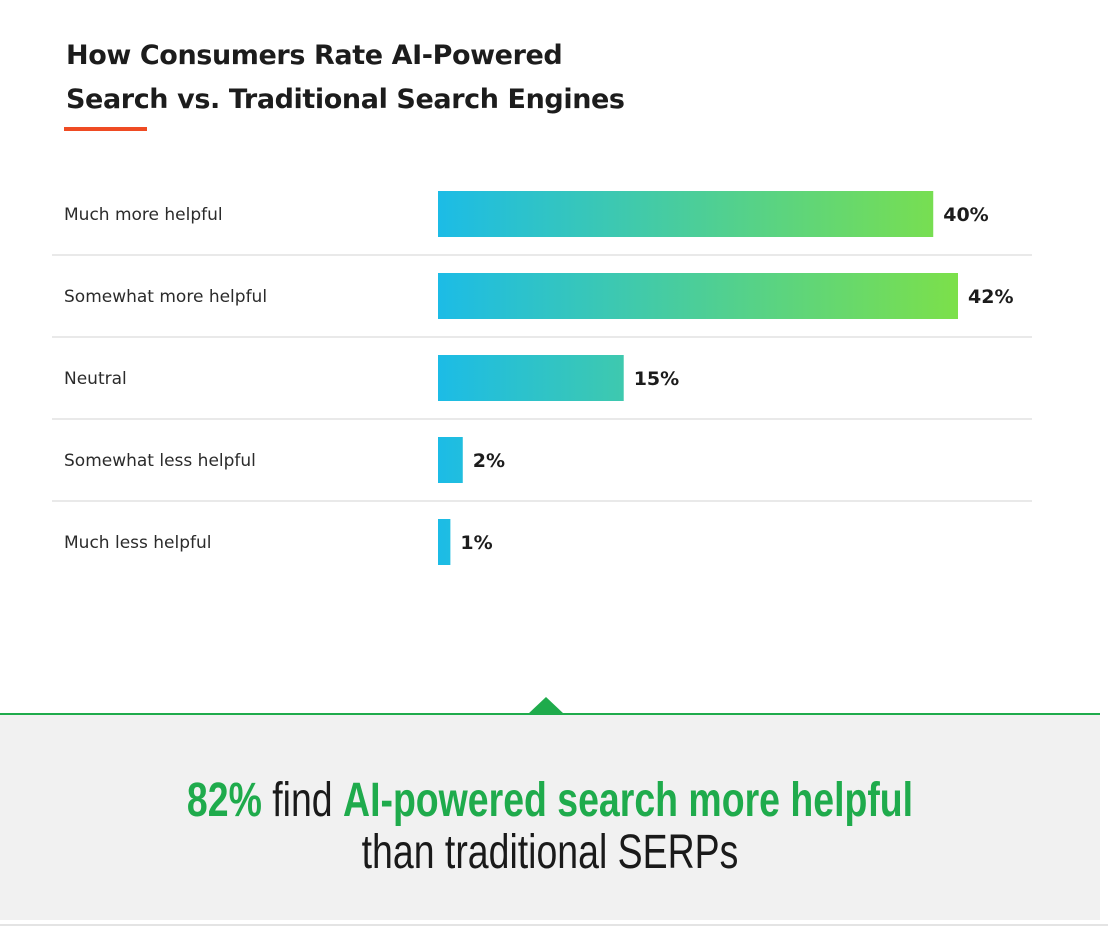  What do you see at coordinates (628, 800) in the screenshot?
I see `callout-highlight: AI-powered search more helpful` at bounding box center [628, 800].